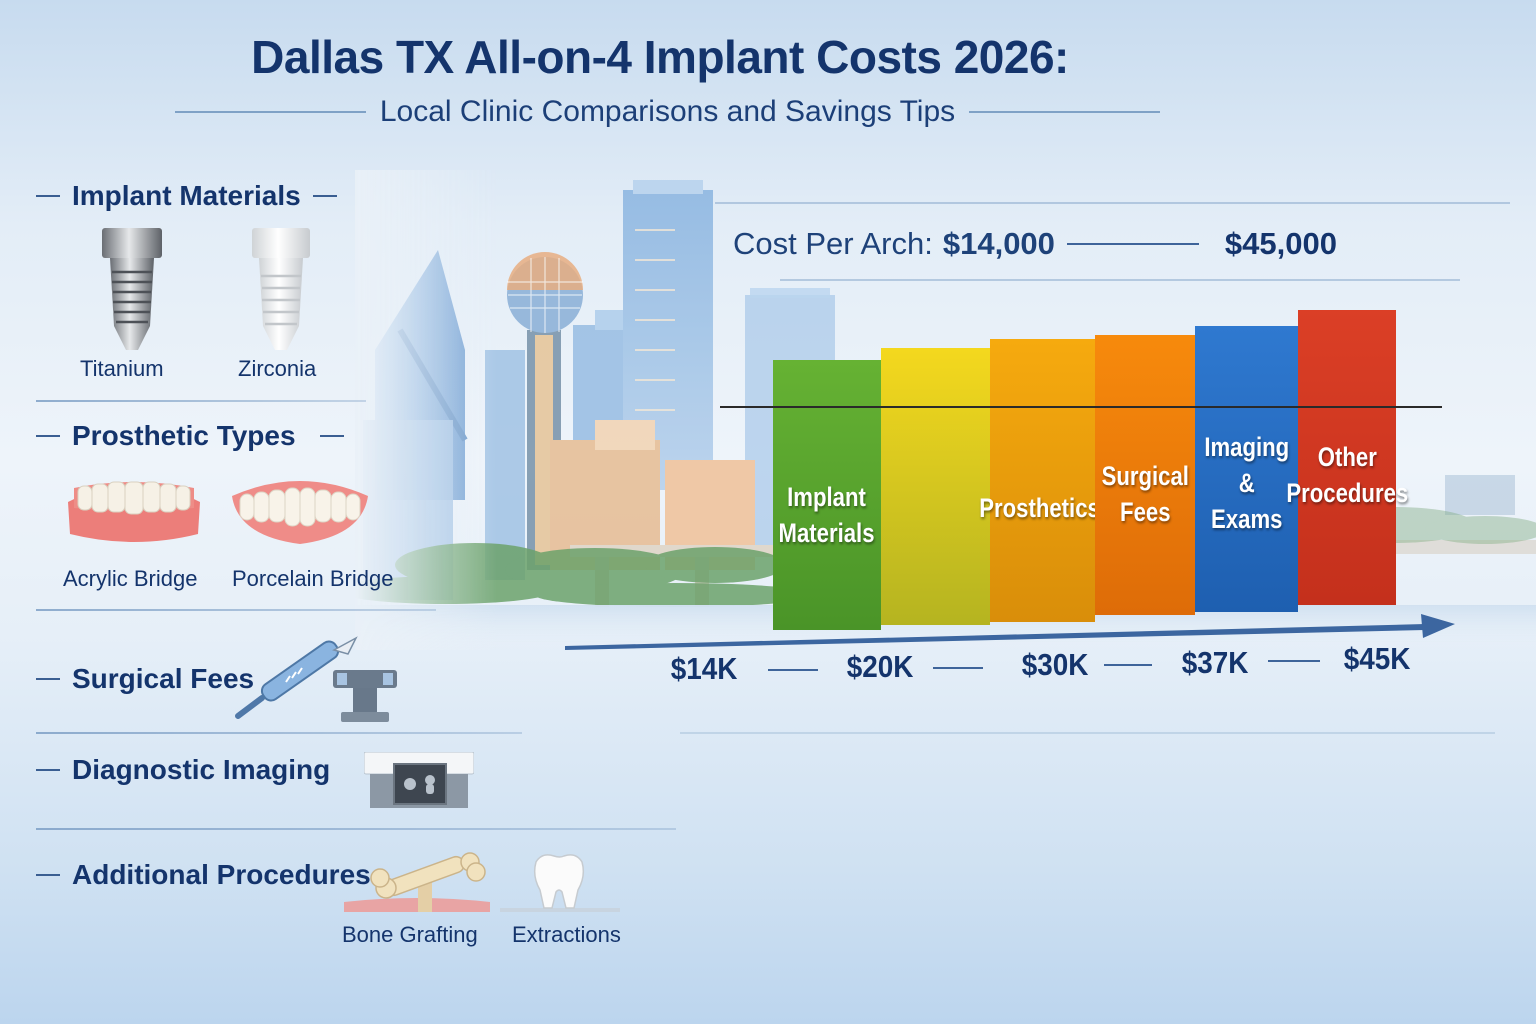 This screenshot has height=1024, width=1536. I want to click on bar-other-procedures: Other Procedures, so click(1347, 457).